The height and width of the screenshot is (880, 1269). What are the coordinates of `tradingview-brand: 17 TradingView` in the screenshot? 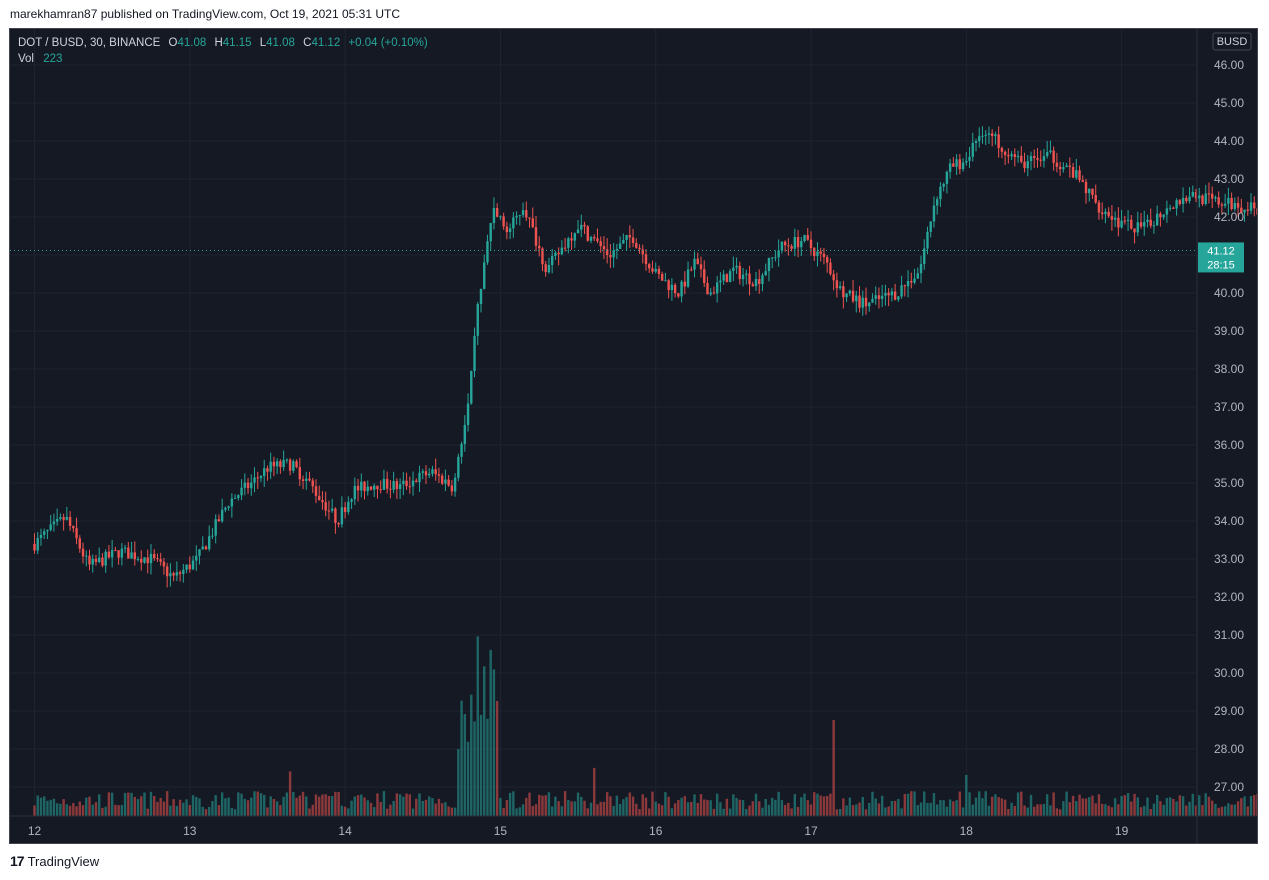 It's located at (54, 861).